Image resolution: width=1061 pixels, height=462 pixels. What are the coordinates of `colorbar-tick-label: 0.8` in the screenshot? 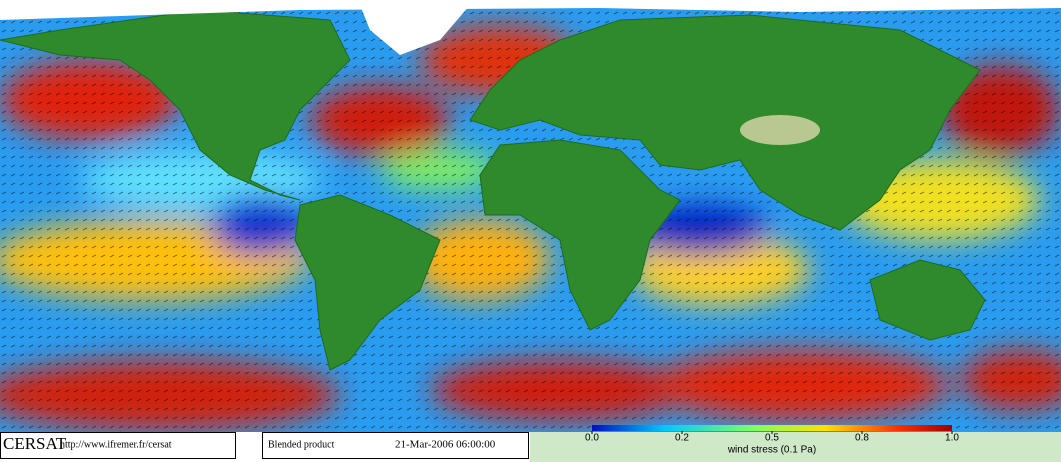 It's located at (862, 438).